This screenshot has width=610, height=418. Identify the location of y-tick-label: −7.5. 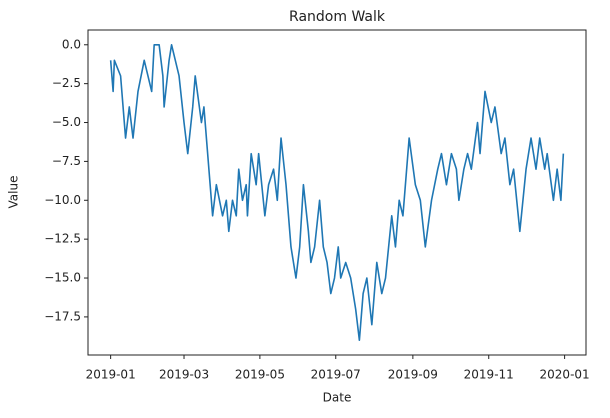
(66, 161).